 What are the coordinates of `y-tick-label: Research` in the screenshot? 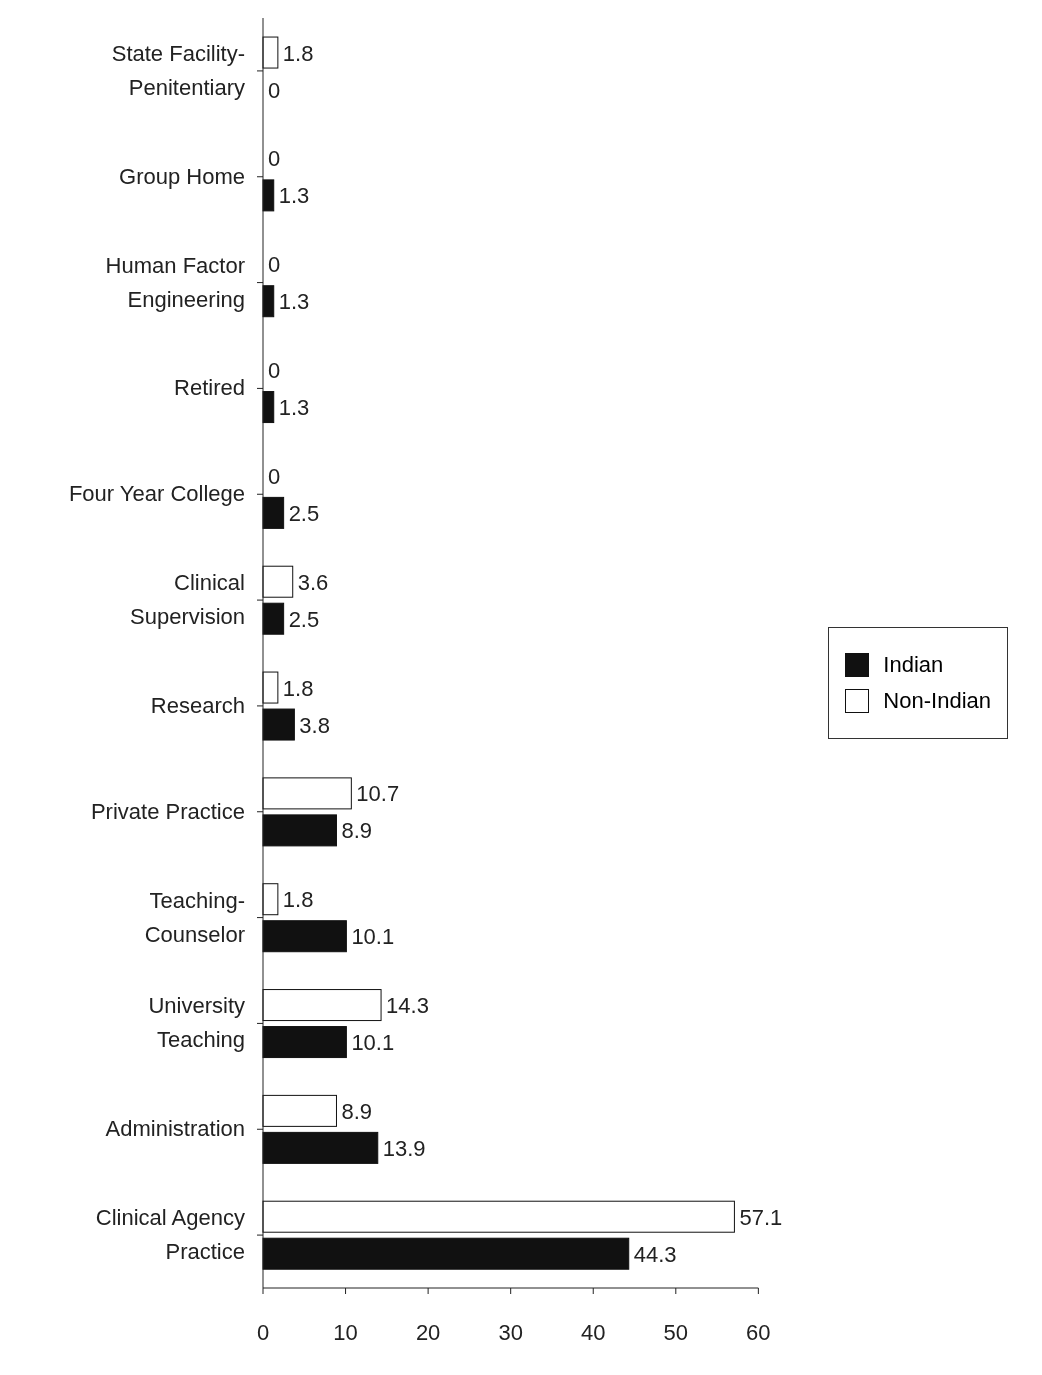 It's located at (197, 705).